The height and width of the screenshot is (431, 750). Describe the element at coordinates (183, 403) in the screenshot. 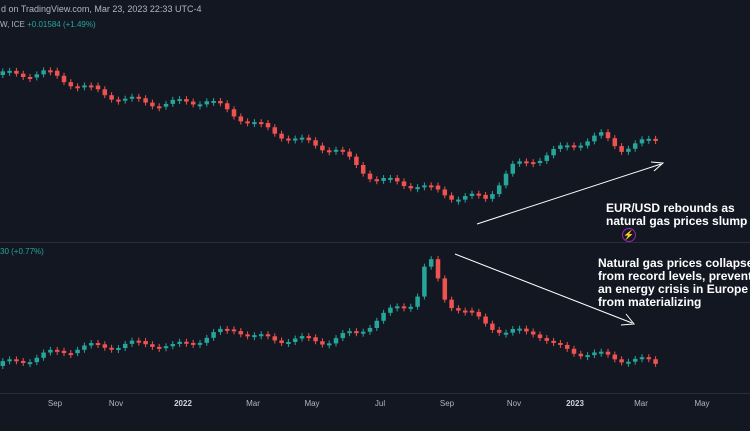

I see `axis-label: 2022` at that location.